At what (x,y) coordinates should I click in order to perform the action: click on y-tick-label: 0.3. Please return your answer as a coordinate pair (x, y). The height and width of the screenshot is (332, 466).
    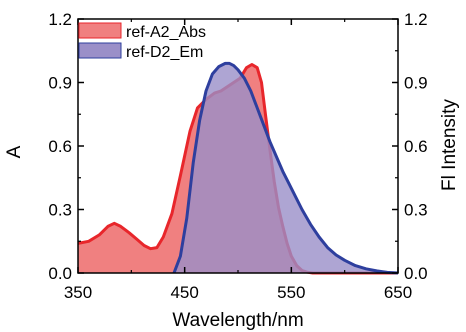
    Looking at the image, I should click on (60, 210).